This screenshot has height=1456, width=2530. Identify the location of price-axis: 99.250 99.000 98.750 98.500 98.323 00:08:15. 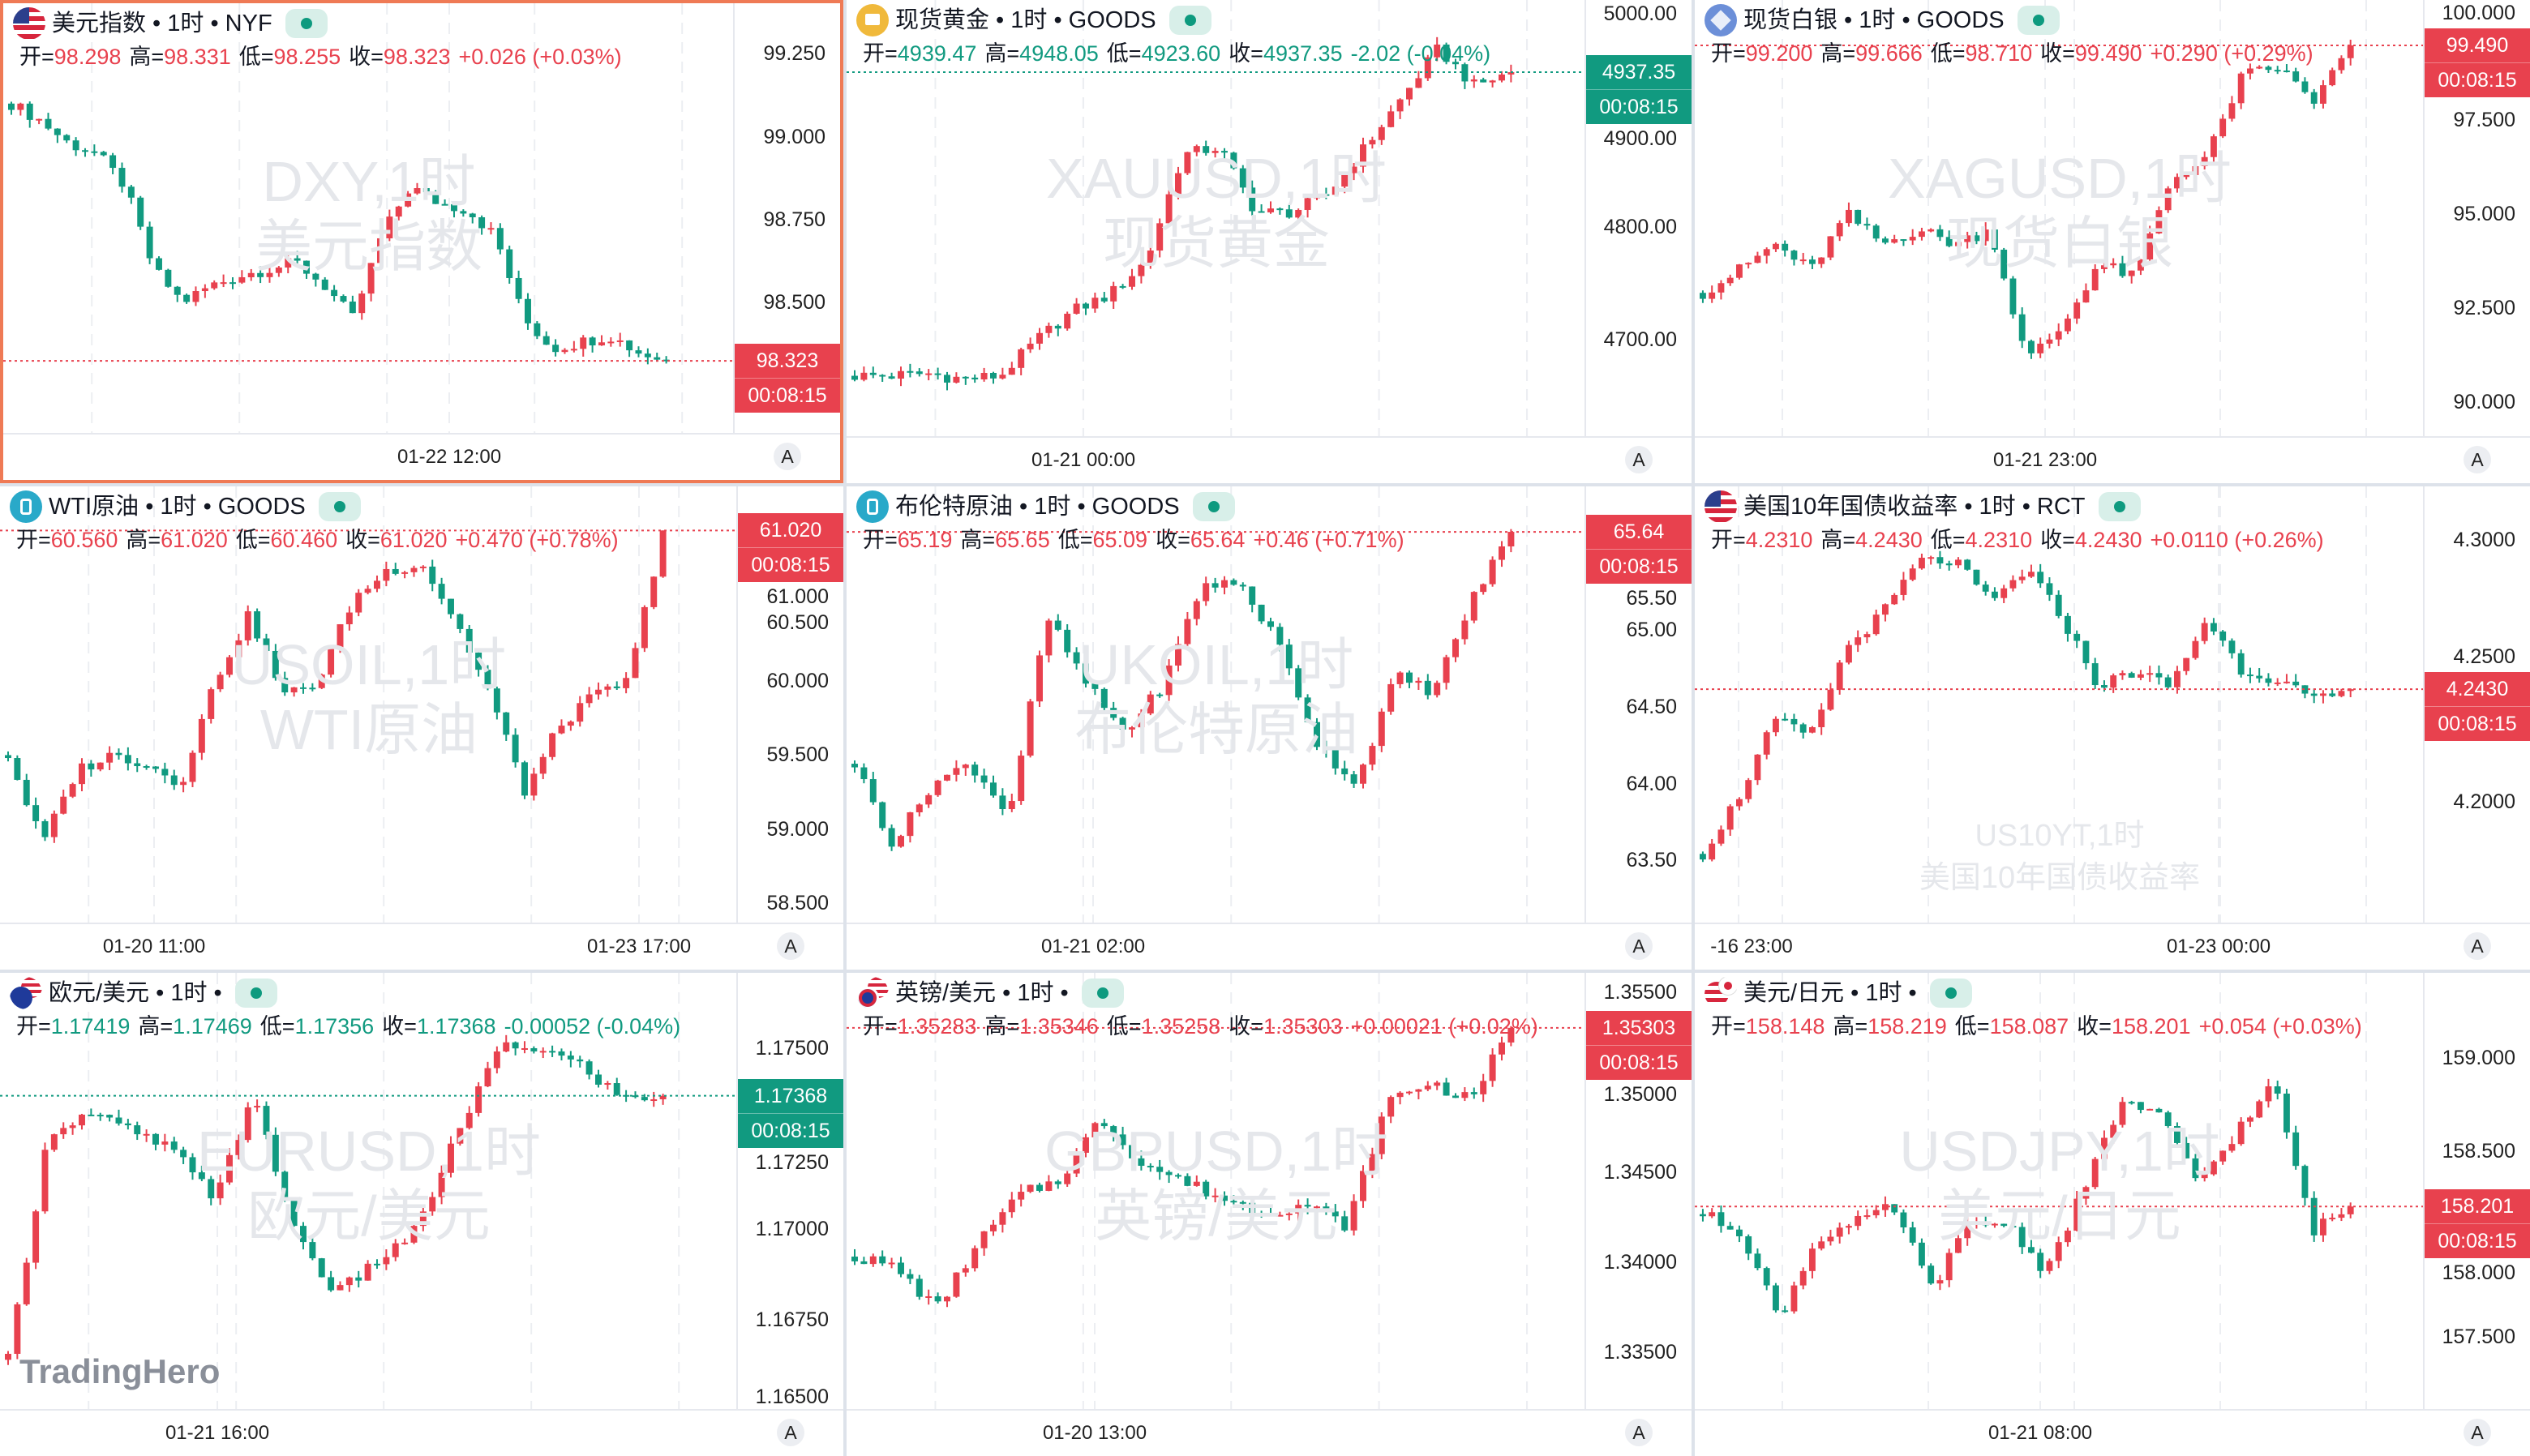
(786, 219).